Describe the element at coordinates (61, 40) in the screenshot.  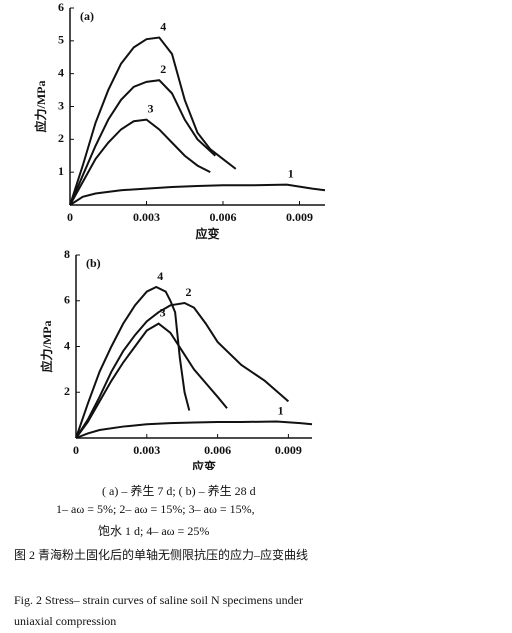
I see `y-tick-label: 5` at that location.